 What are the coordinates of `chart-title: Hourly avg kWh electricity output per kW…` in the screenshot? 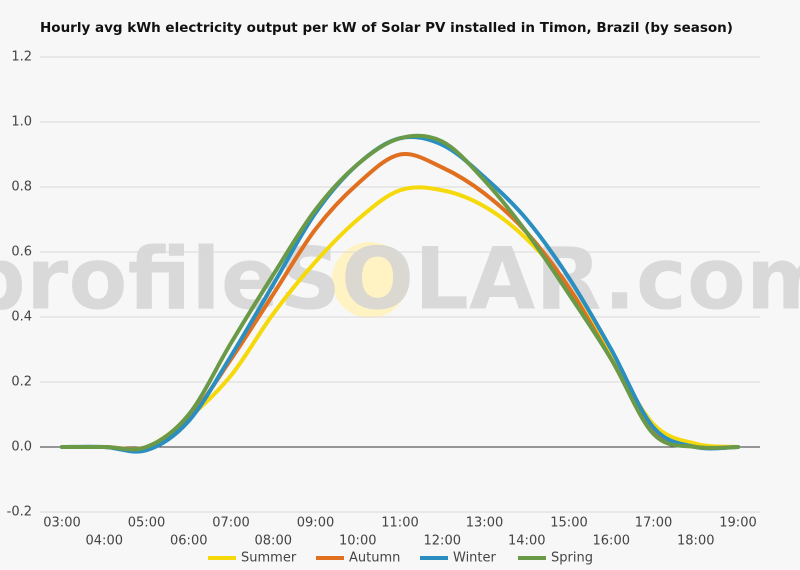 It's located at (386, 28).